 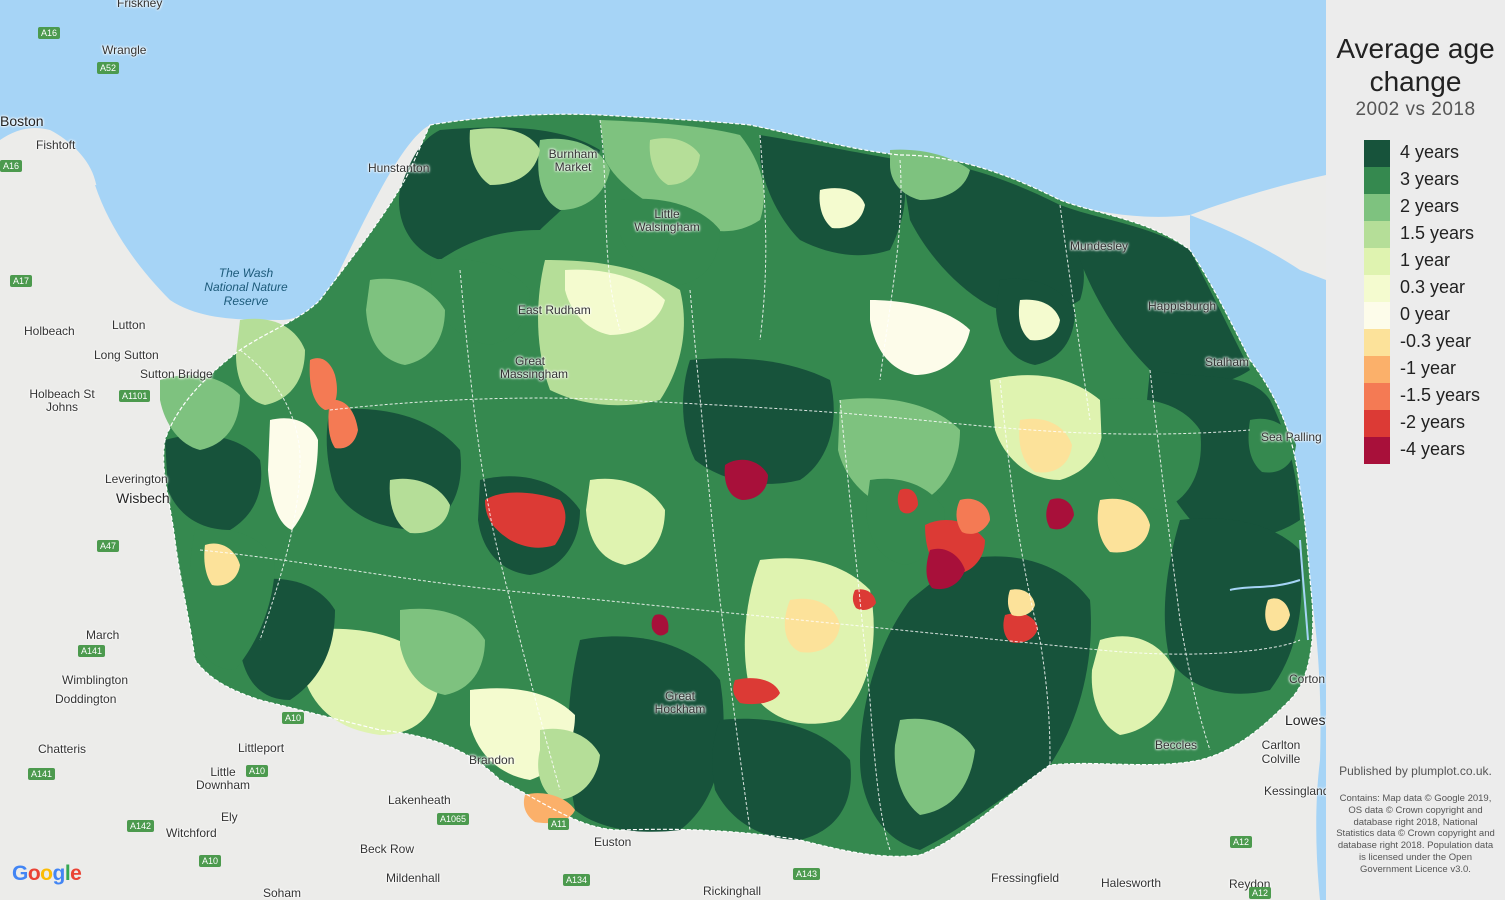 What do you see at coordinates (212, 252) in the screenshot?
I see `wash-bay` at bounding box center [212, 252].